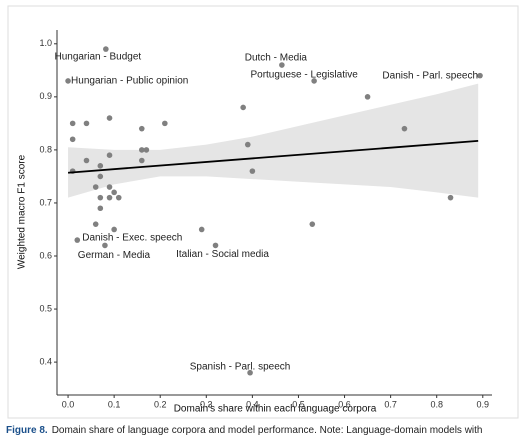 Image resolution: width=524 pixels, height=440 pixels. I want to click on annotation: Spanish - Parl. speech, so click(240, 366).